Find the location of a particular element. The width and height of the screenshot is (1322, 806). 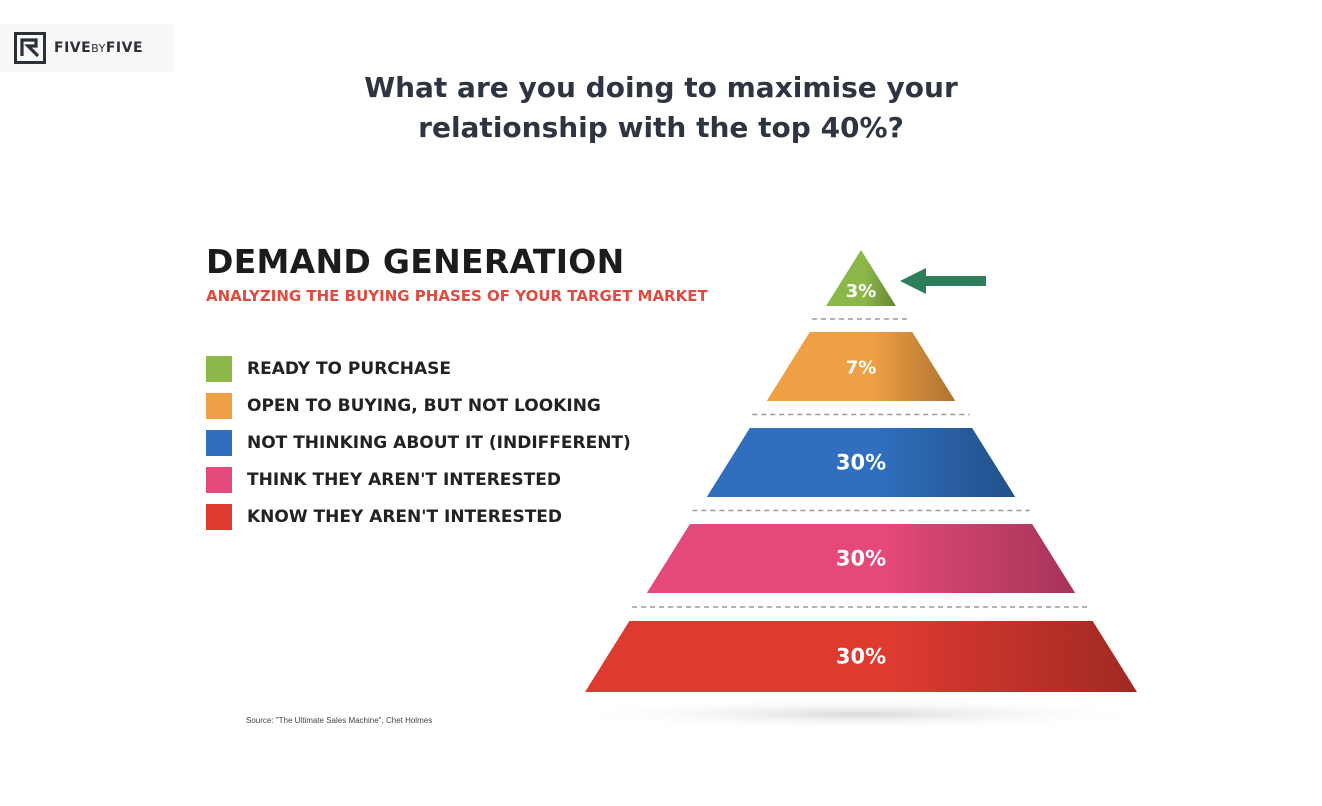

tier-value-label: 7% is located at coordinates (861, 368).